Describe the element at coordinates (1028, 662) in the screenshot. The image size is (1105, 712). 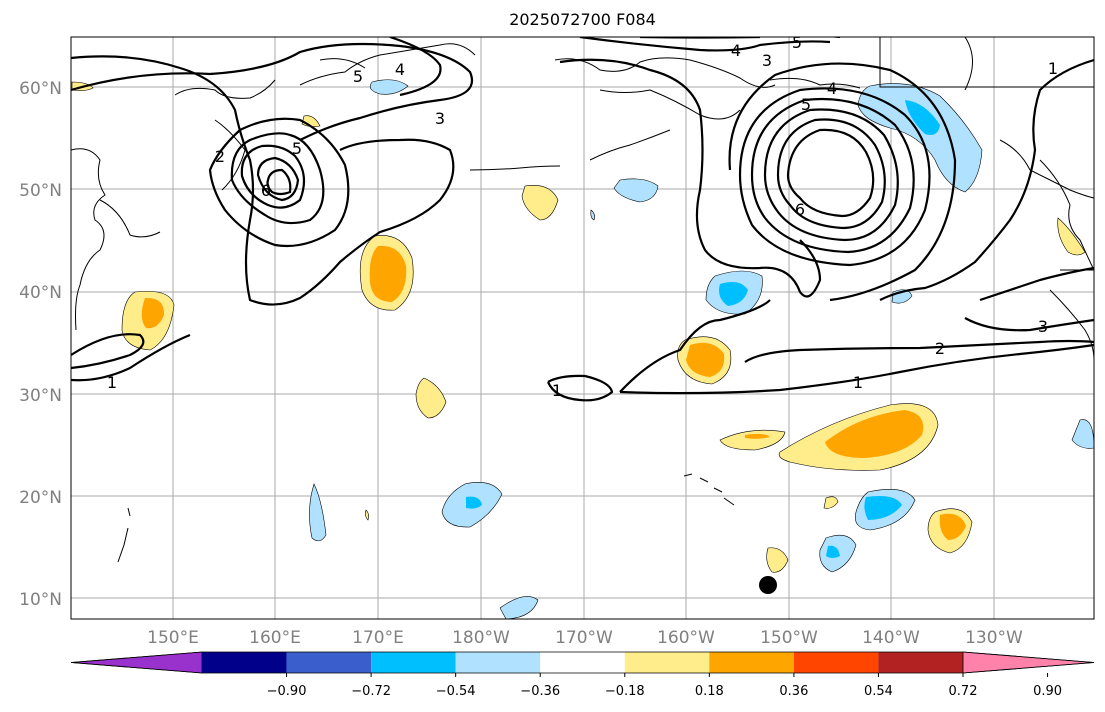
I see `colorbar-extend-high` at that location.